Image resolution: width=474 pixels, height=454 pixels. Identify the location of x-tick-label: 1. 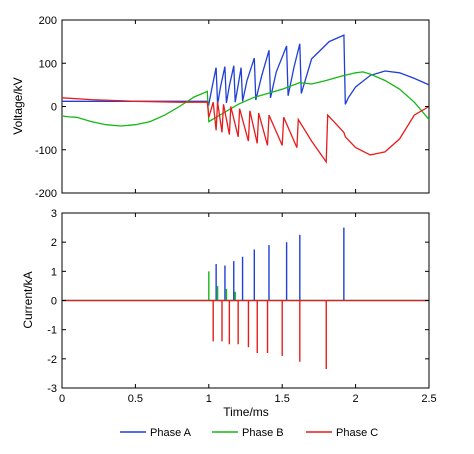
(209, 399).